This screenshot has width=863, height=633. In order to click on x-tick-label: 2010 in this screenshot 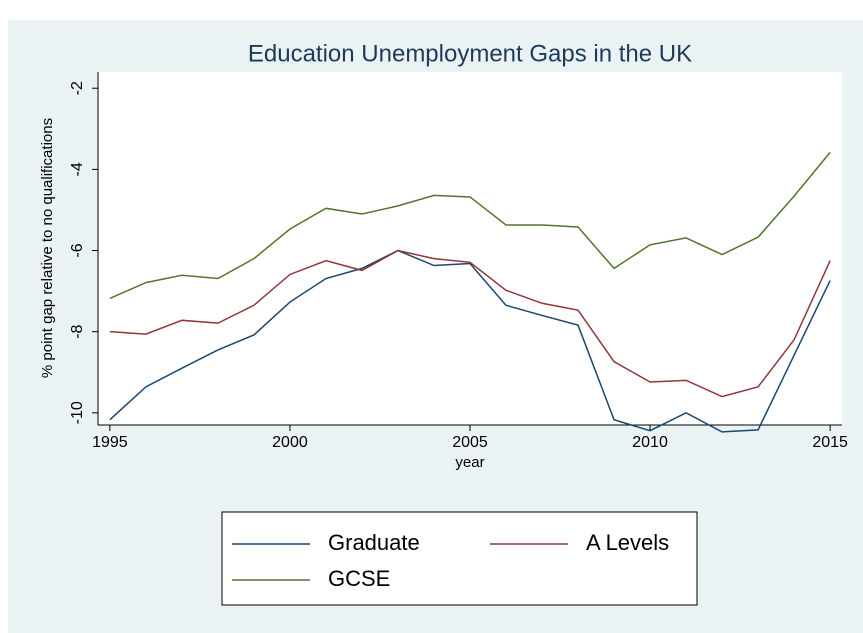, I will do `click(650, 442)`.